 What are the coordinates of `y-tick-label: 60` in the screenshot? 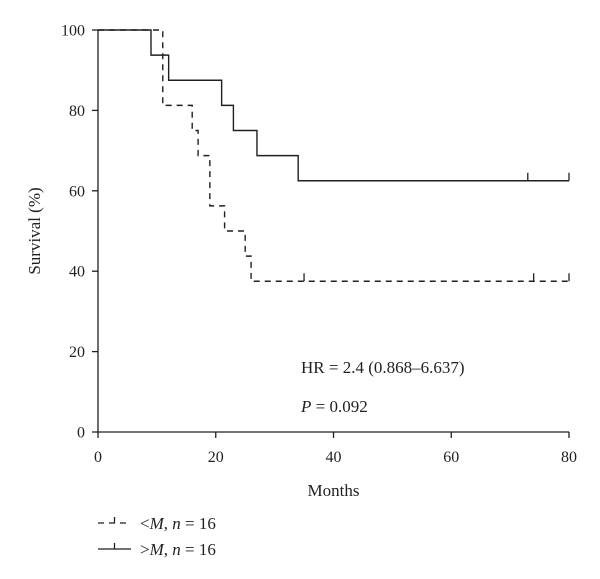 It's located at (77, 191).